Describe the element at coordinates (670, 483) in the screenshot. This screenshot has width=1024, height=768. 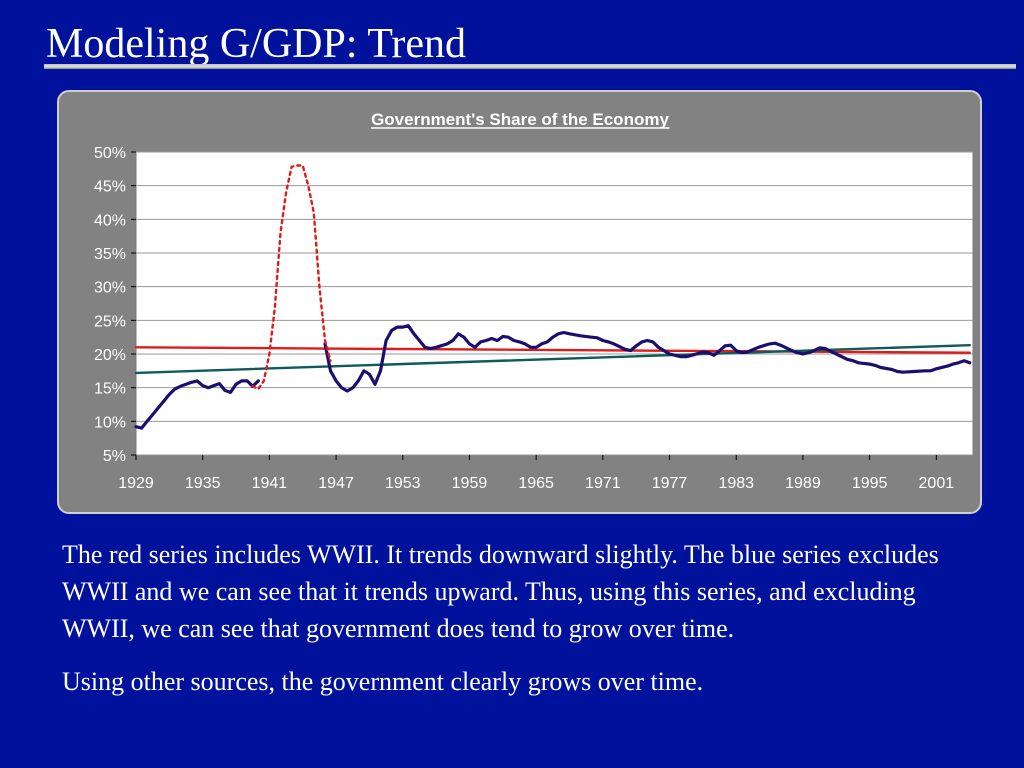
I see `x-tick-label: 1977` at that location.